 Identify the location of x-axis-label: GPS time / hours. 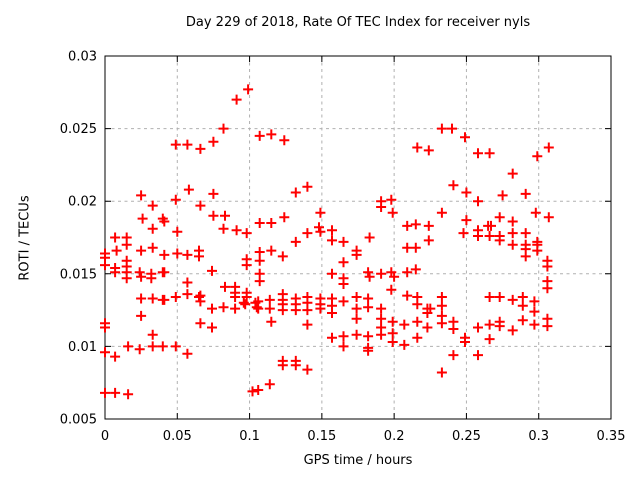
(358, 460).